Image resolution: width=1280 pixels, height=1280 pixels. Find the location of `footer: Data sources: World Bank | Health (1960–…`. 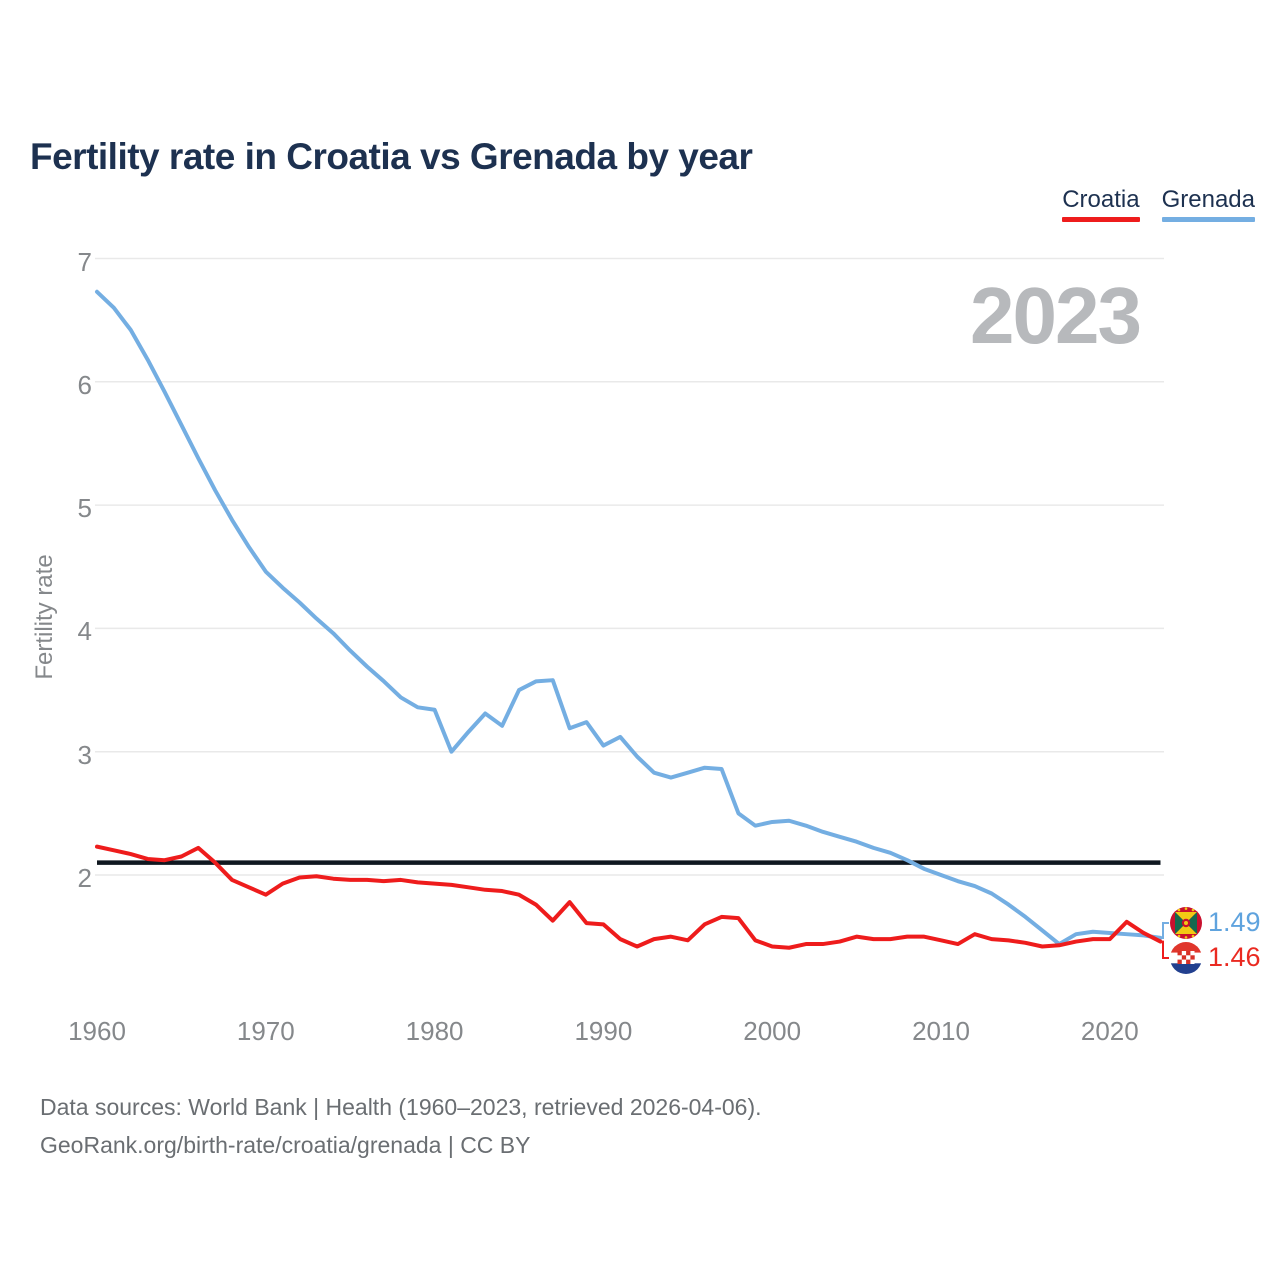

footer: Data sources: World Bank | Health (1960–… is located at coordinates (401, 1127).